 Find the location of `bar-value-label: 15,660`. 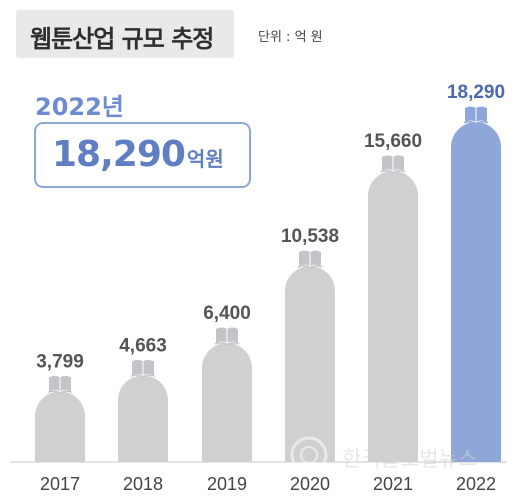

bar-value-label: 15,660 is located at coordinates (393, 141).